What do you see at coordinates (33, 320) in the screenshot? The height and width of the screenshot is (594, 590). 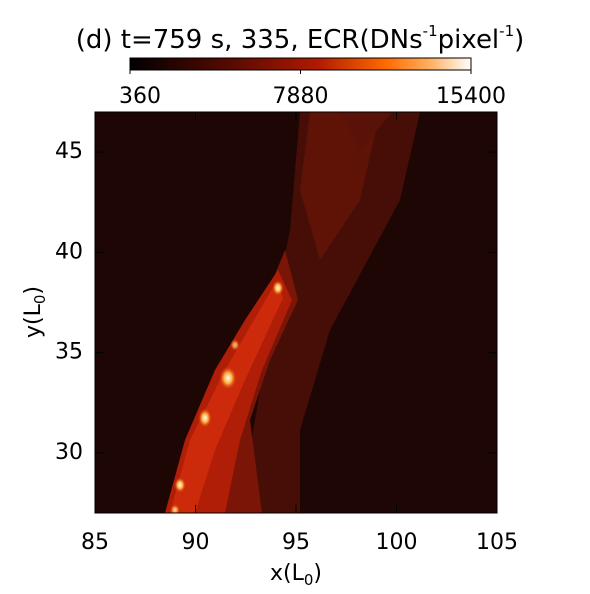 I see `text-part: y(L` at bounding box center [33, 320].